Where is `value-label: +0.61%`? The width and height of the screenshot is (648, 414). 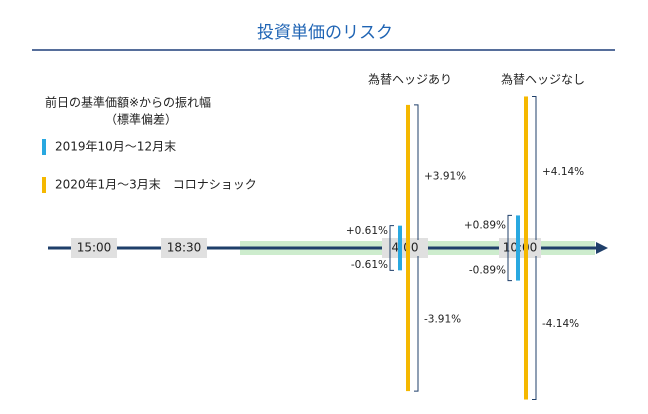 value-label: +0.61% is located at coordinates (367, 231).